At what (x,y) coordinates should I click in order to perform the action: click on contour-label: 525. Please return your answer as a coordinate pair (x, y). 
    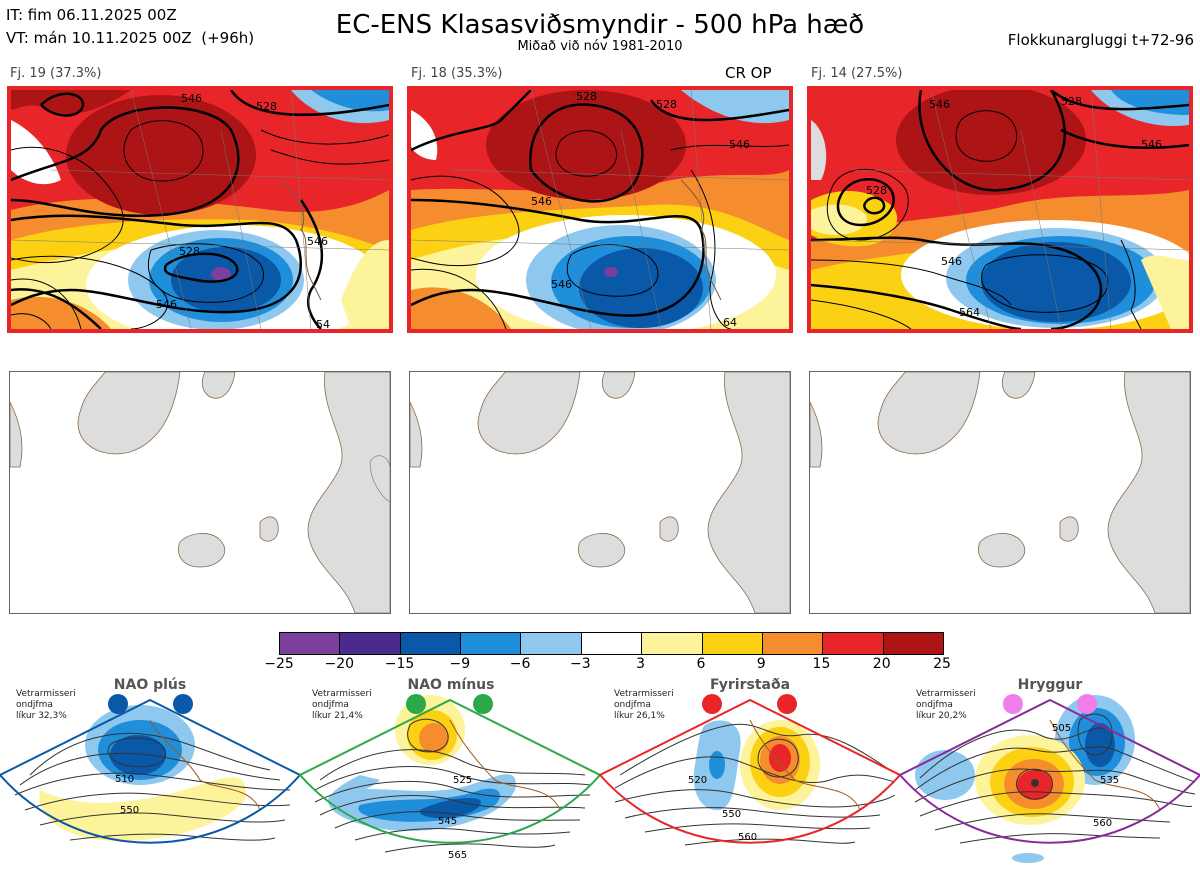
    Looking at the image, I should click on (462, 780).